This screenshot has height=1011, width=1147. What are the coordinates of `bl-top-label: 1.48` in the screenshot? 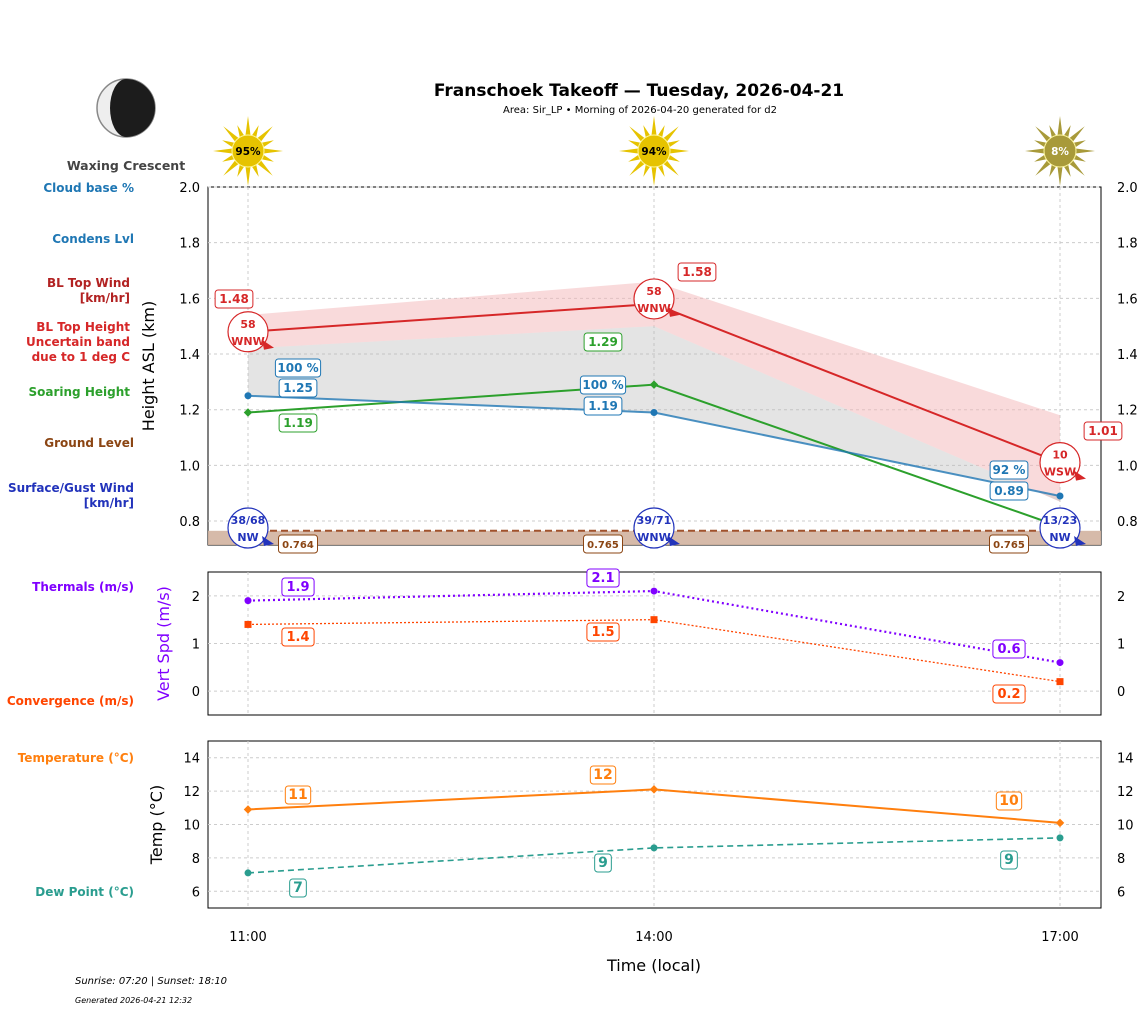 It's located at (234, 299).